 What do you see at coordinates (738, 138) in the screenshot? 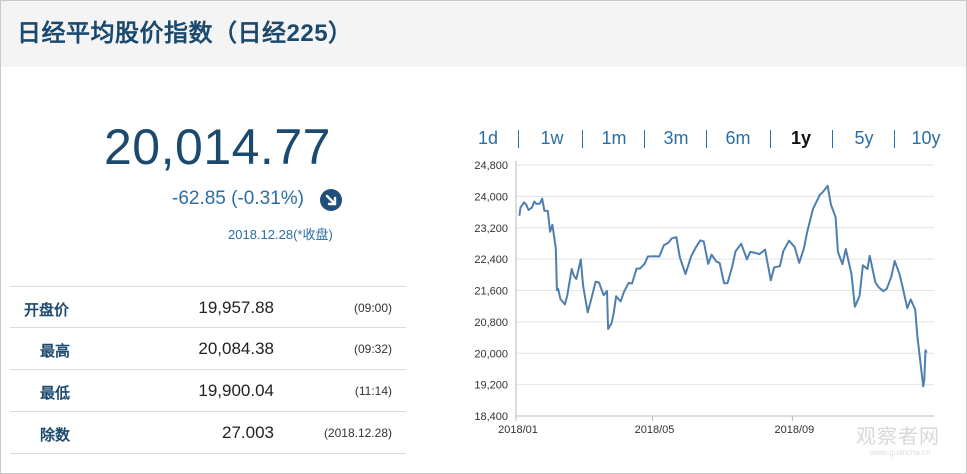
I see `tab-6m: 6m` at bounding box center [738, 138].